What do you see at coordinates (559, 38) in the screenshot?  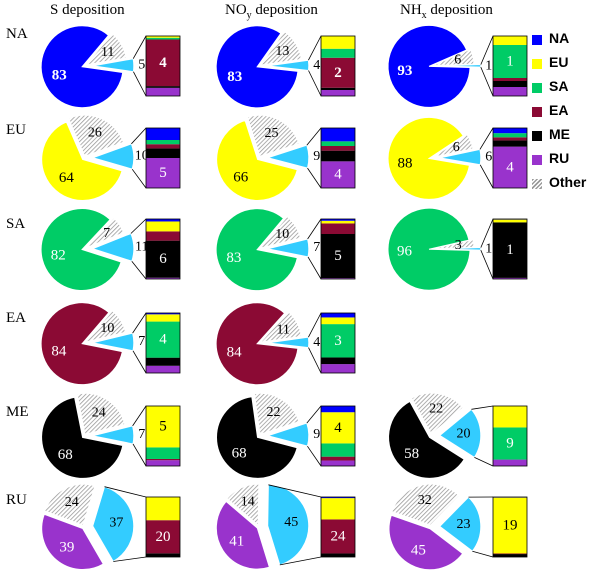 I see `legend-label-na: NA` at bounding box center [559, 38].